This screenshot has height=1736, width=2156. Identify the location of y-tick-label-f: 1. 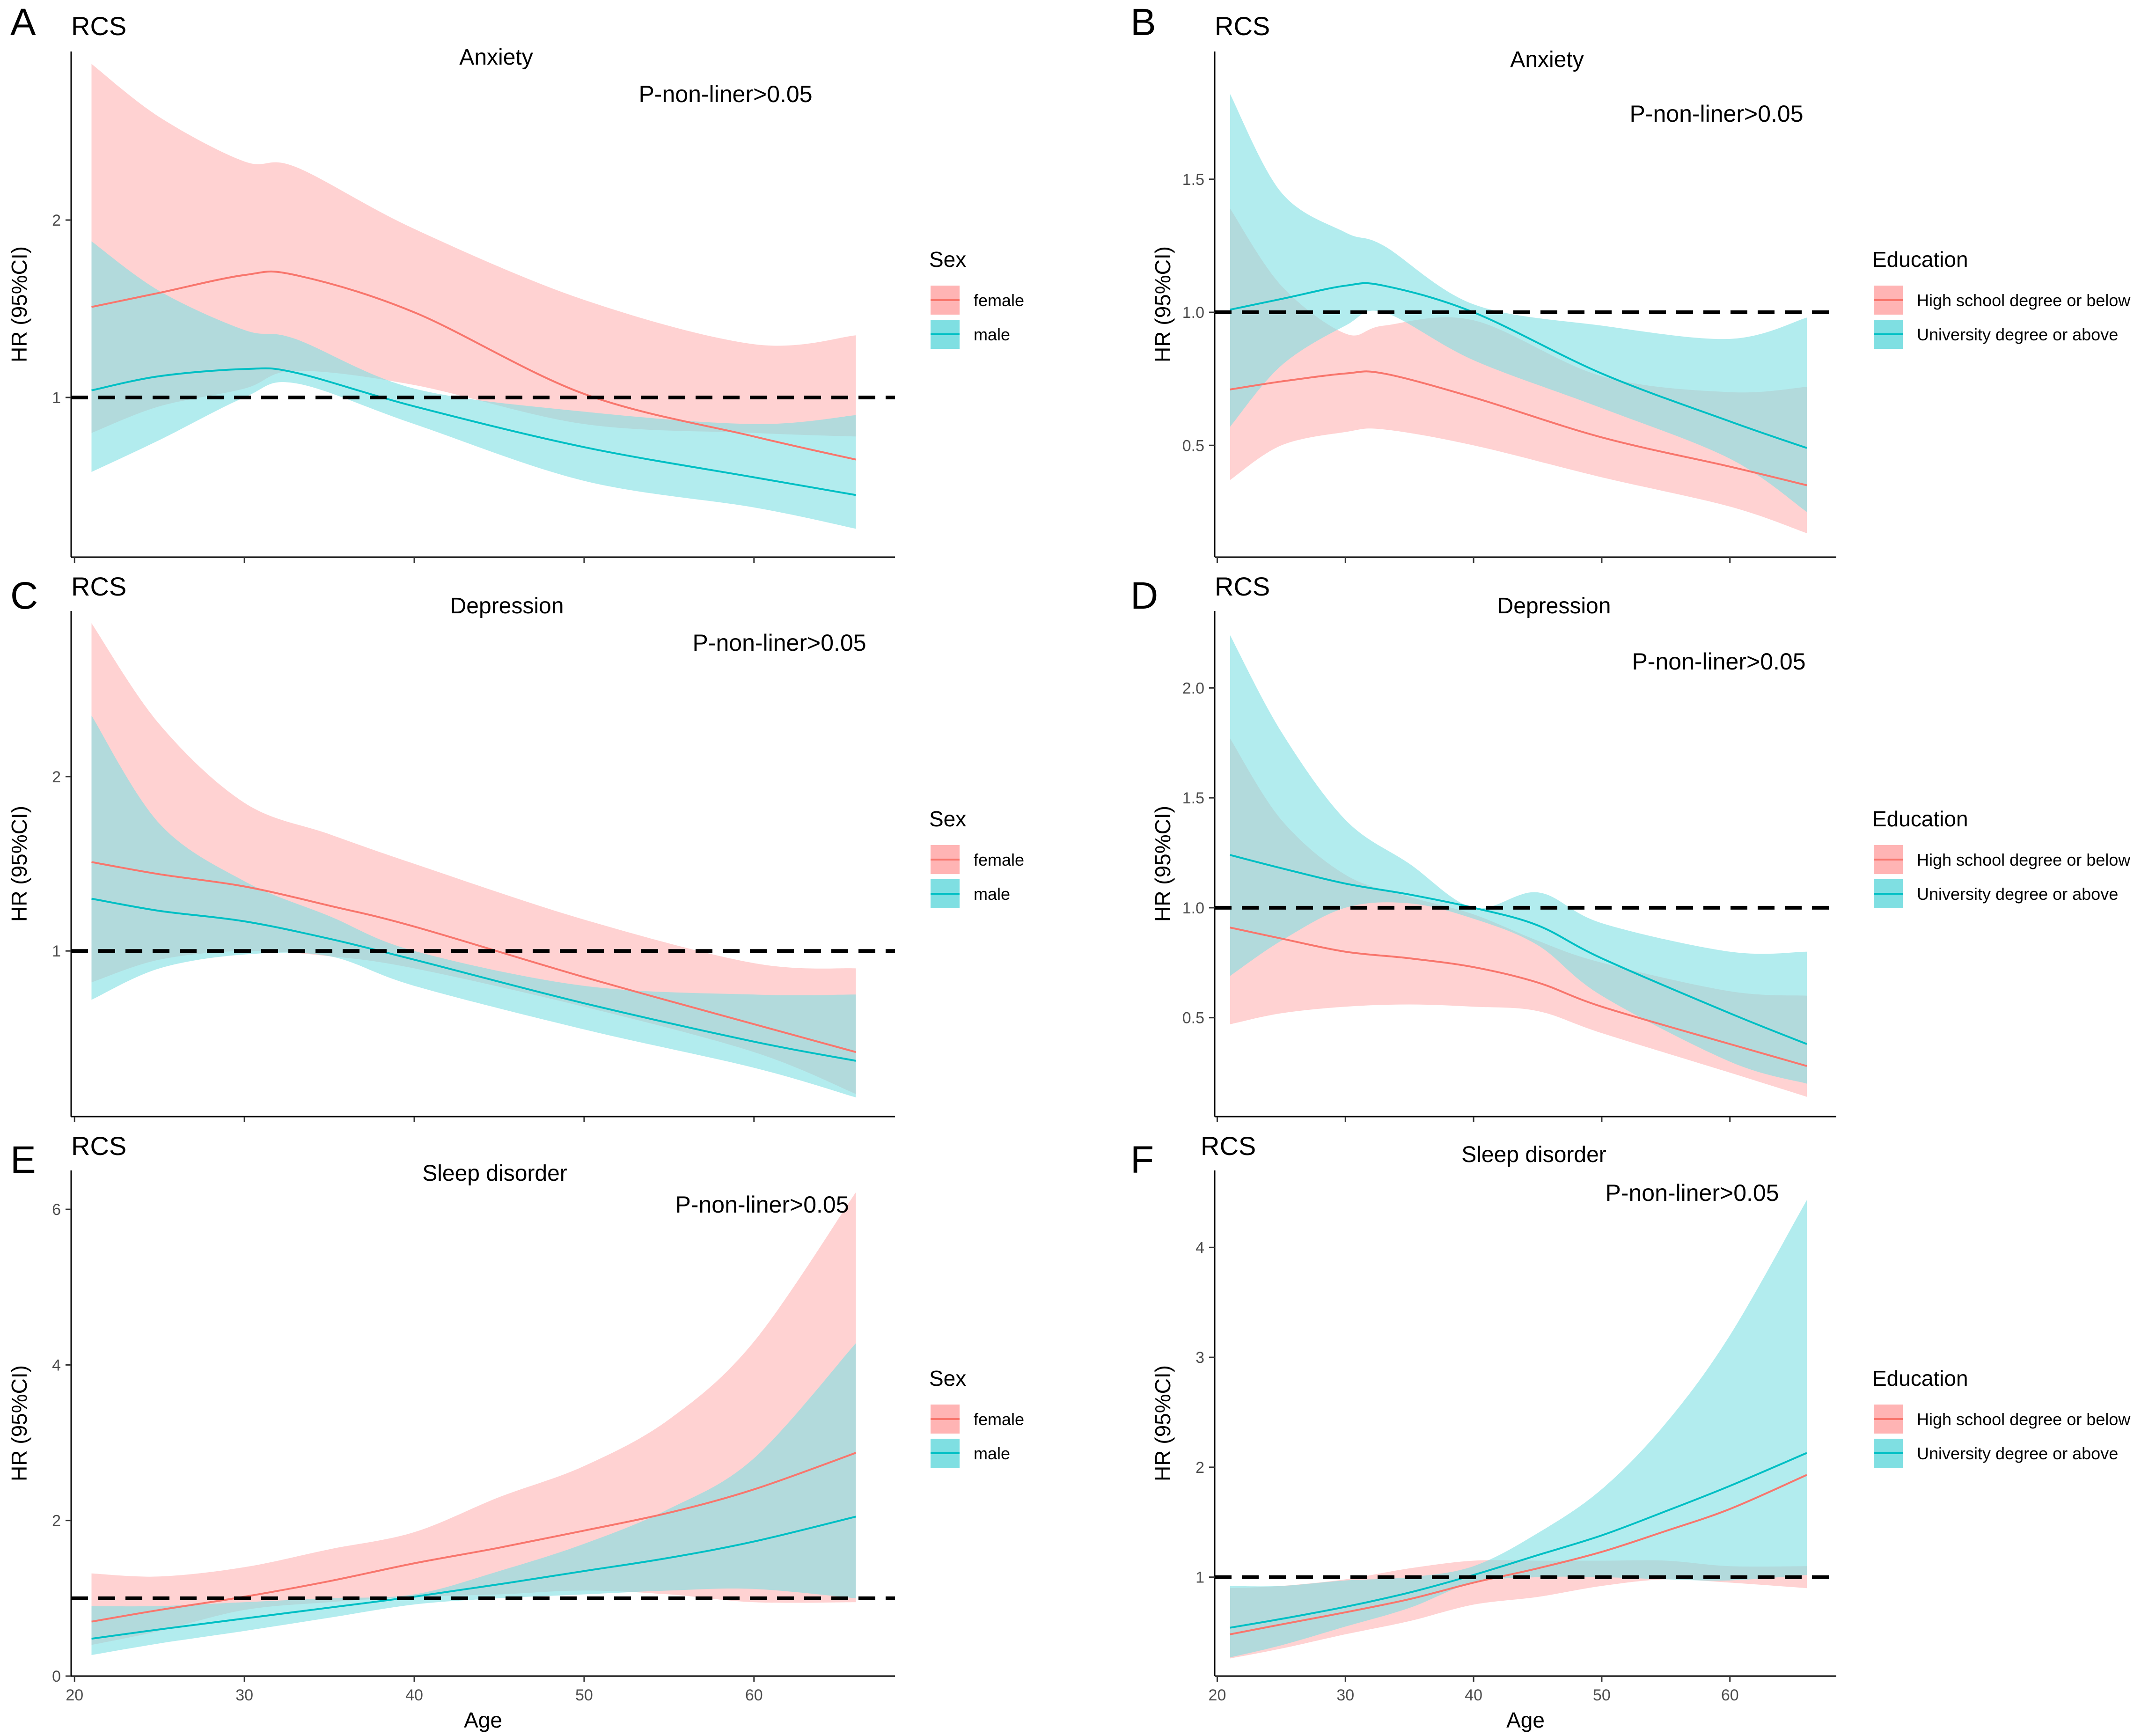
(1199, 1578).